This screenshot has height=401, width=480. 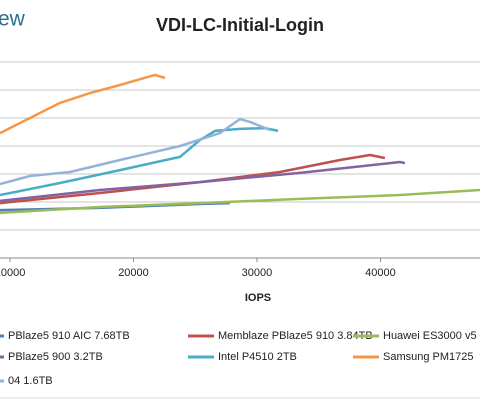 What do you see at coordinates (12, 273) in the screenshot?
I see `x-tick-label: 10000` at bounding box center [12, 273].